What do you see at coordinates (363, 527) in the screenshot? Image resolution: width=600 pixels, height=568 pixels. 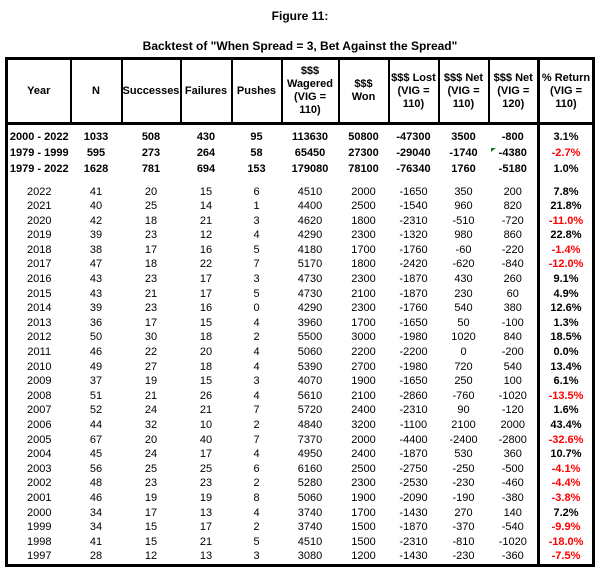 I see `value-cell: 1500` at bounding box center [363, 527].